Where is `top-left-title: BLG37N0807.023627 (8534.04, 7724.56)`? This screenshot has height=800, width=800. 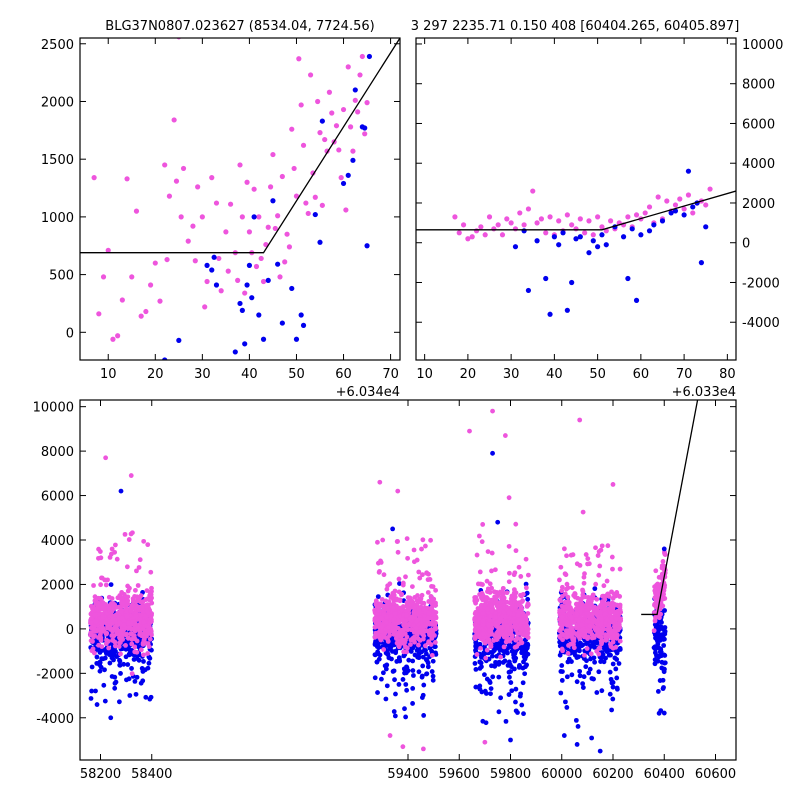 top-left-title: BLG37N0807.023627 (8534.04, 7724.56) is located at coordinates (239, 26).